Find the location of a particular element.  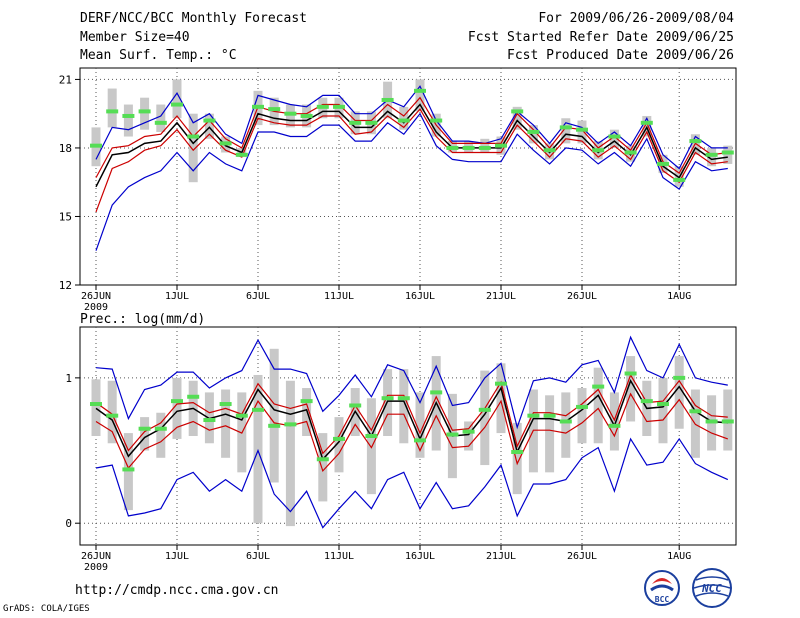

temp-x-tick-label: 16JUL is located at coordinates (420, 296).